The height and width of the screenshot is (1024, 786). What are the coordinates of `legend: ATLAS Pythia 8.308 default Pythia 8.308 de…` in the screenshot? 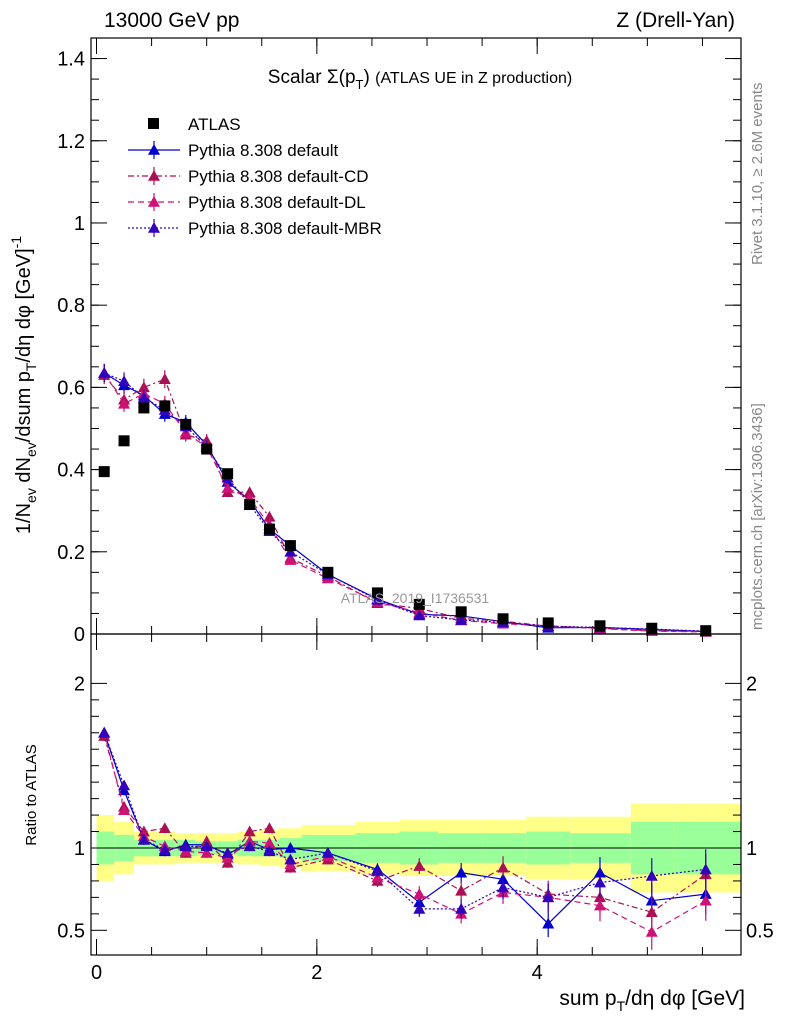 It's located at (255, 176).